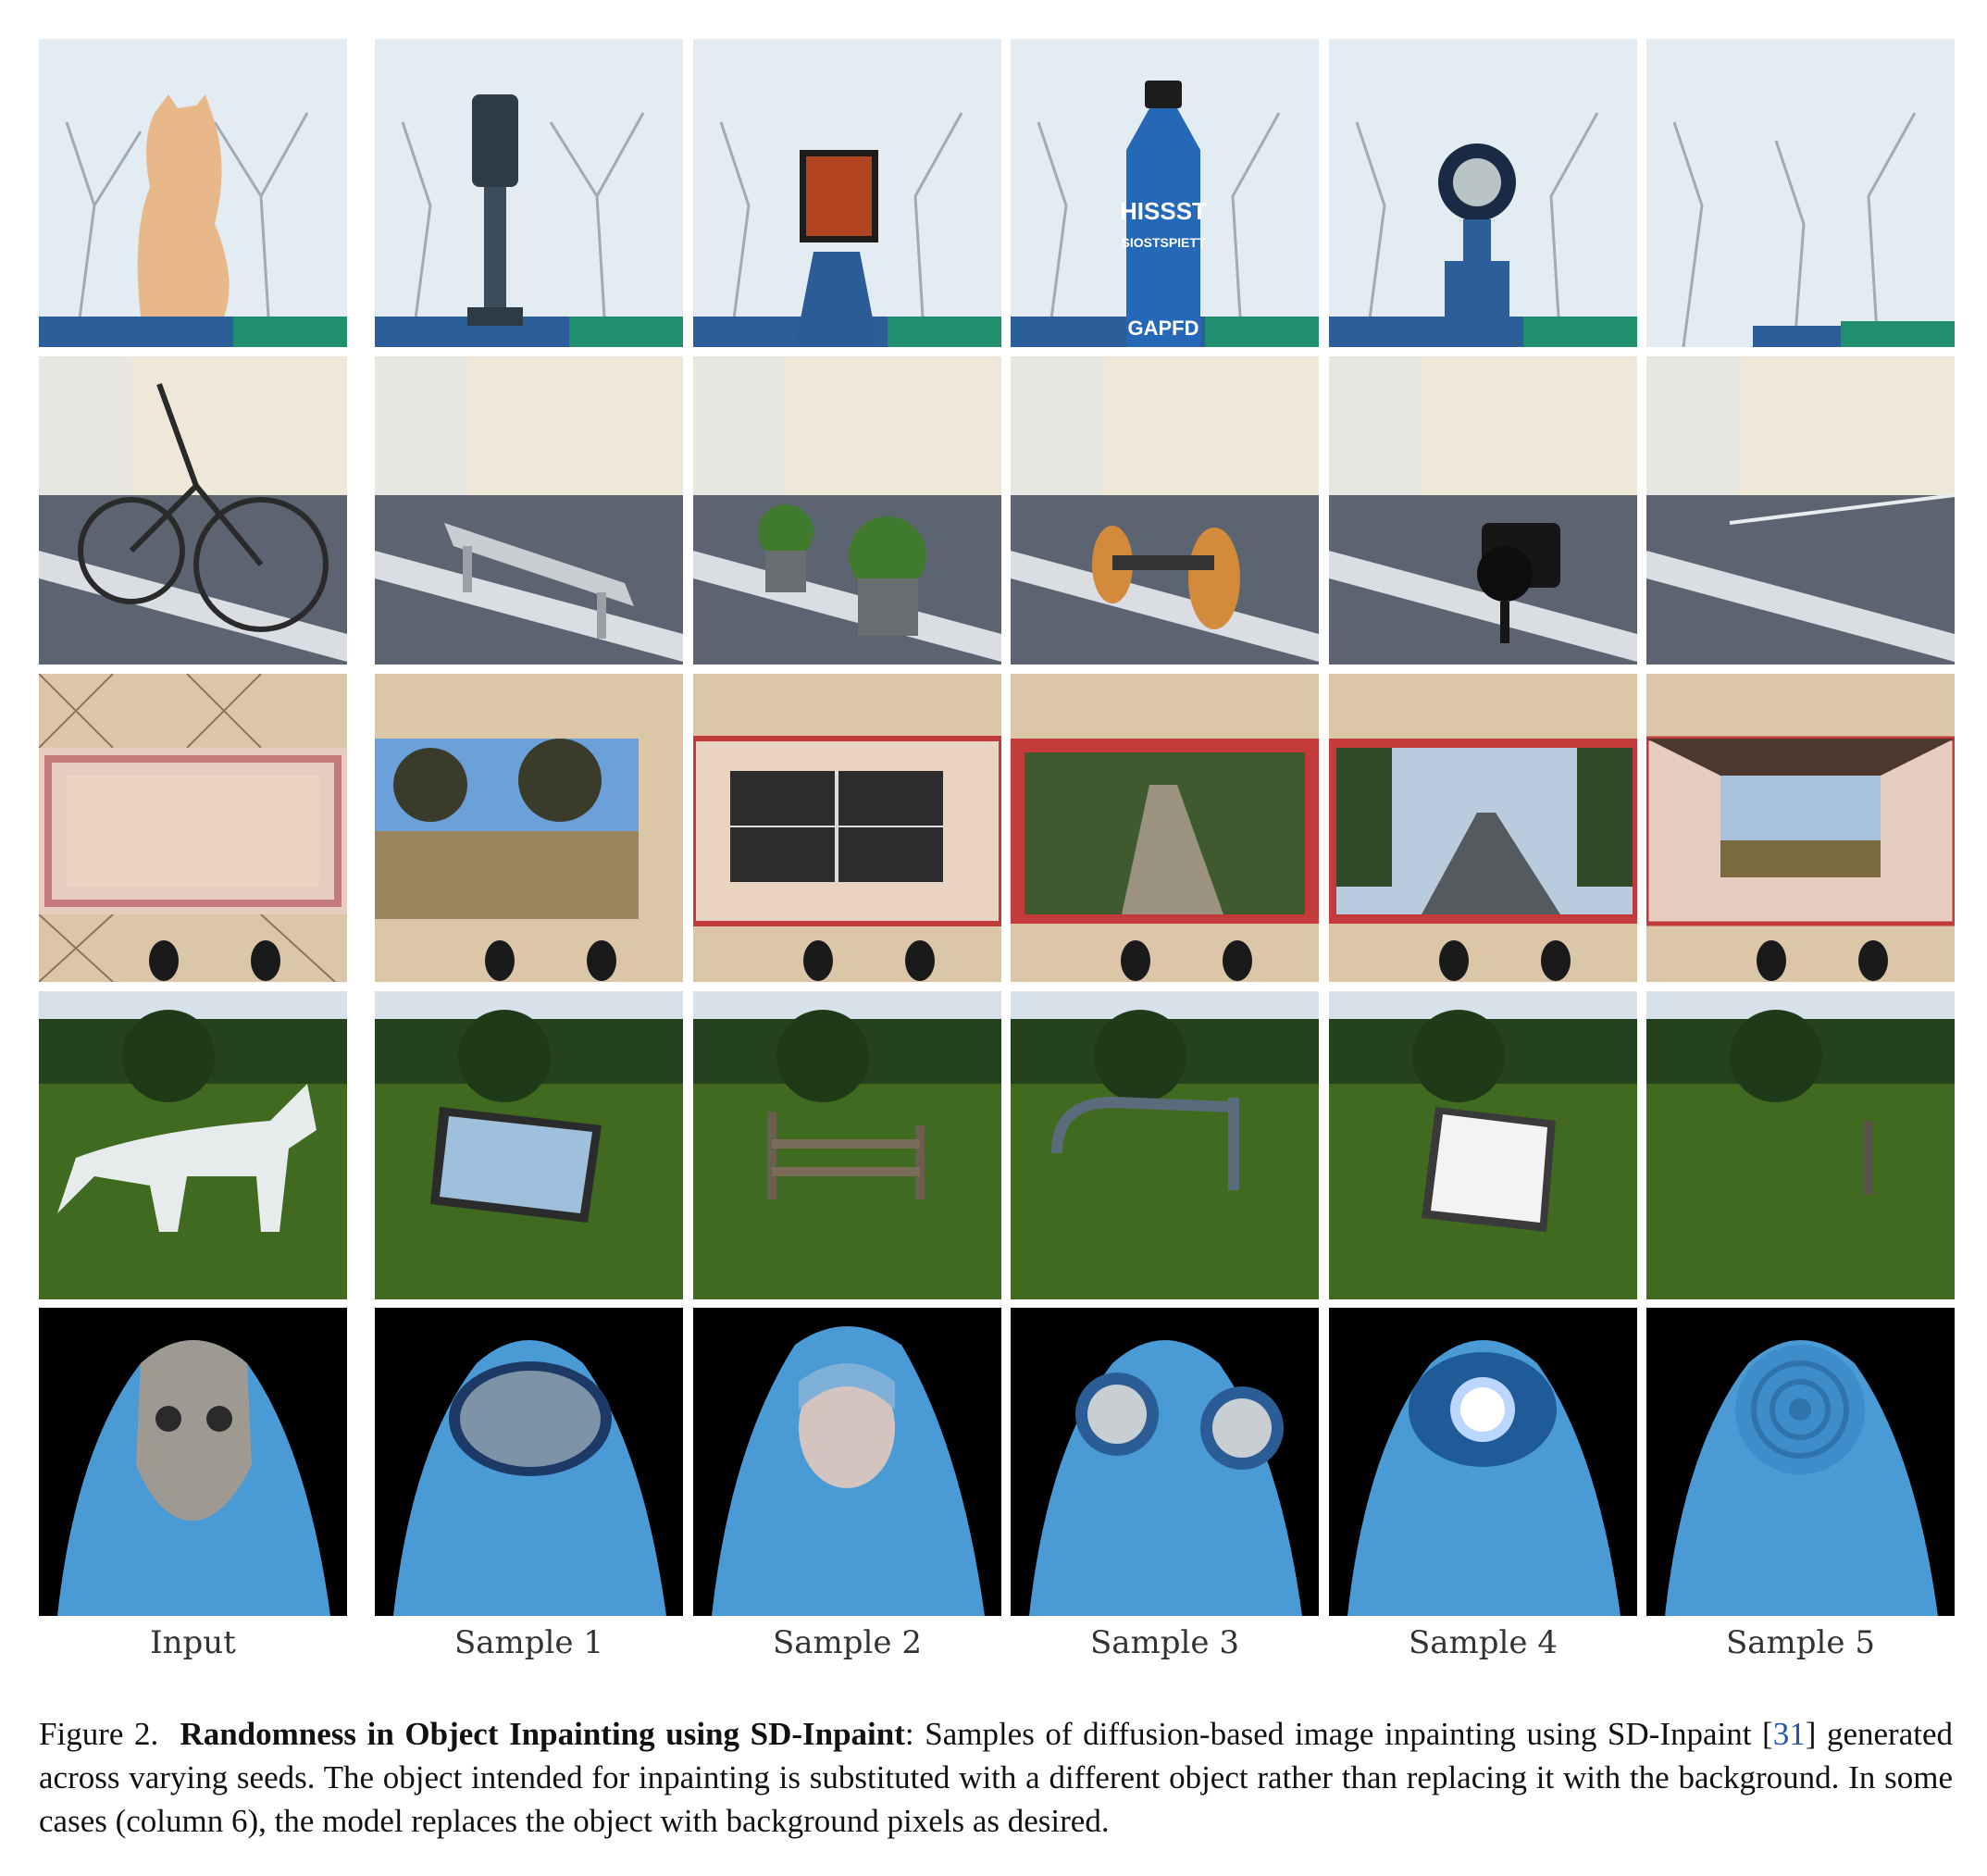 This screenshot has height=1876, width=1987. I want to click on image-cell-row3-sample5, so click(1800, 828).